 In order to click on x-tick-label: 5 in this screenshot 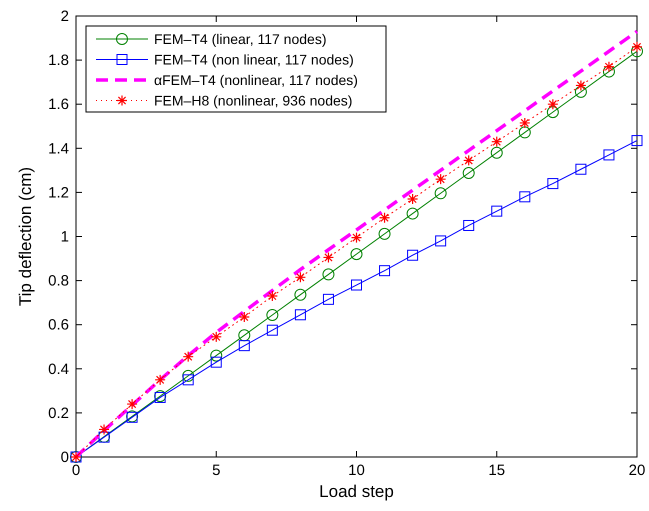, I will do `click(216, 470)`.